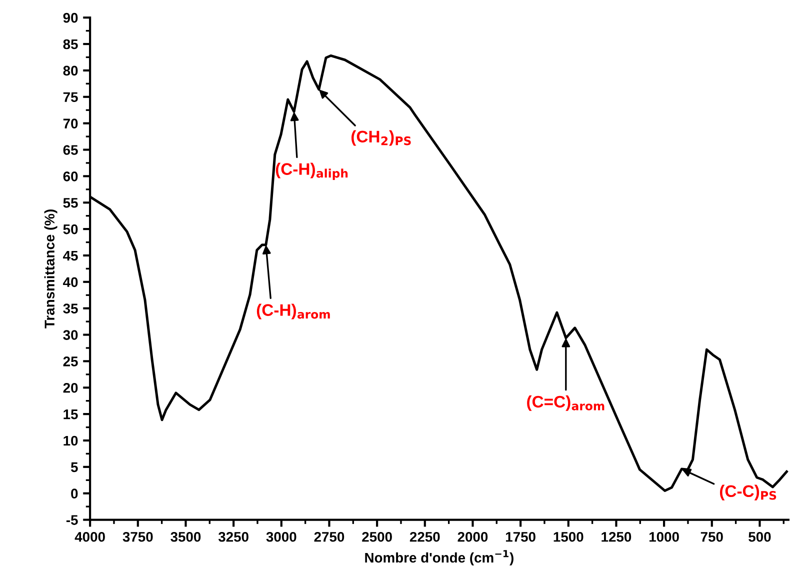 This screenshot has width=790, height=586. What do you see at coordinates (748, 492) in the screenshot?
I see `annotation: (C-C)$_{PS}$` at bounding box center [748, 492].